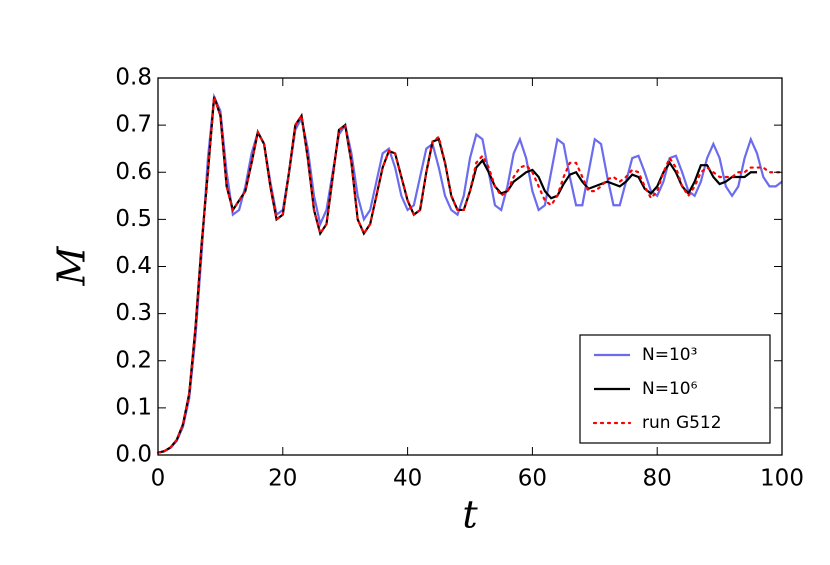  What do you see at coordinates (133, 455) in the screenshot?
I see `y-tick-label: 0.0` at bounding box center [133, 455].